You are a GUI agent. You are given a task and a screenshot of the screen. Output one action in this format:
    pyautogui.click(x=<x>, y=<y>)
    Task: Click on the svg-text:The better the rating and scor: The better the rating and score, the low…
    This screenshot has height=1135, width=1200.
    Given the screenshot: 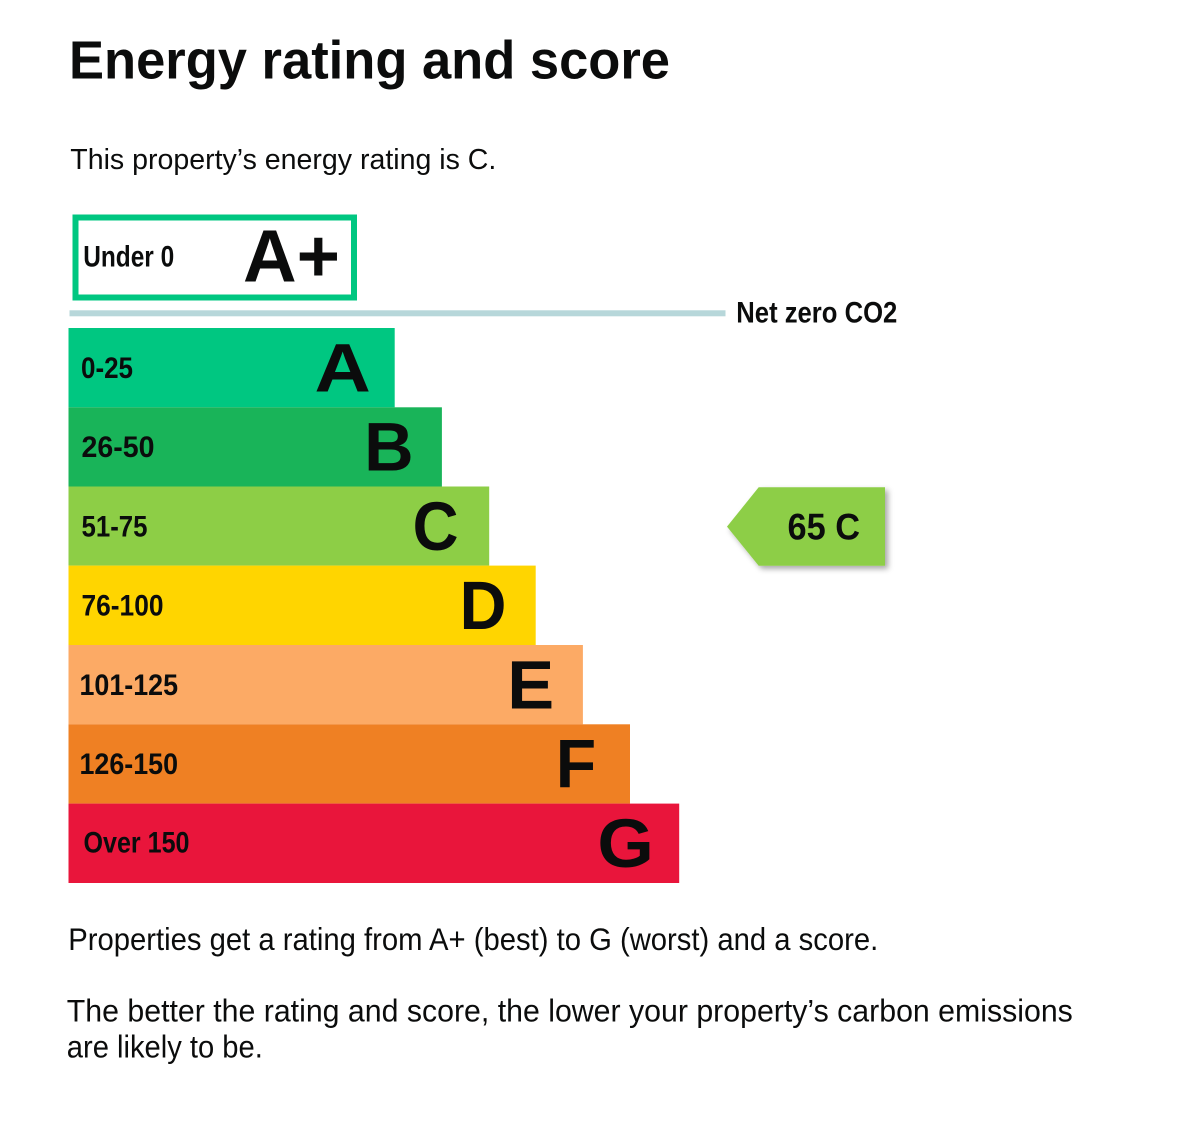 What is the action you would take?
    pyautogui.click(x=570, y=1010)
    